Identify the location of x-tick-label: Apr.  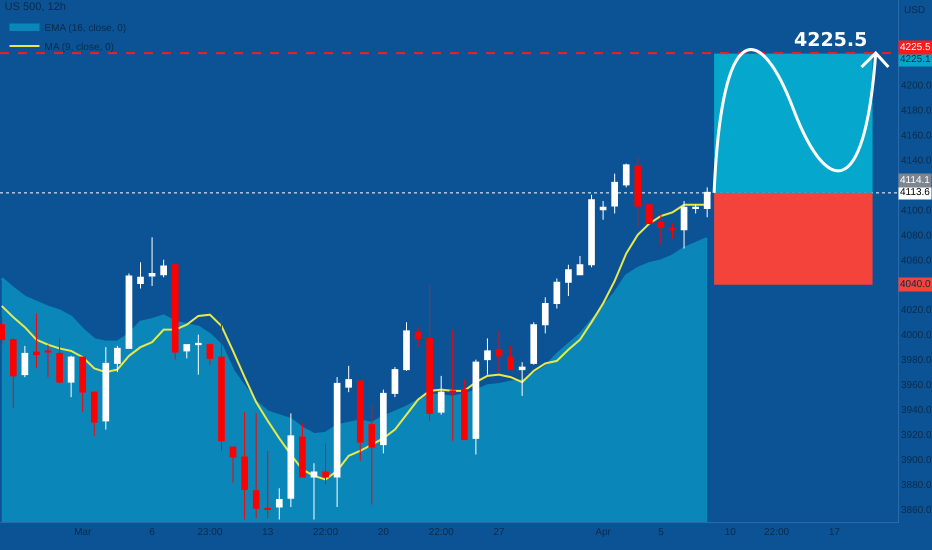
(603, 532).